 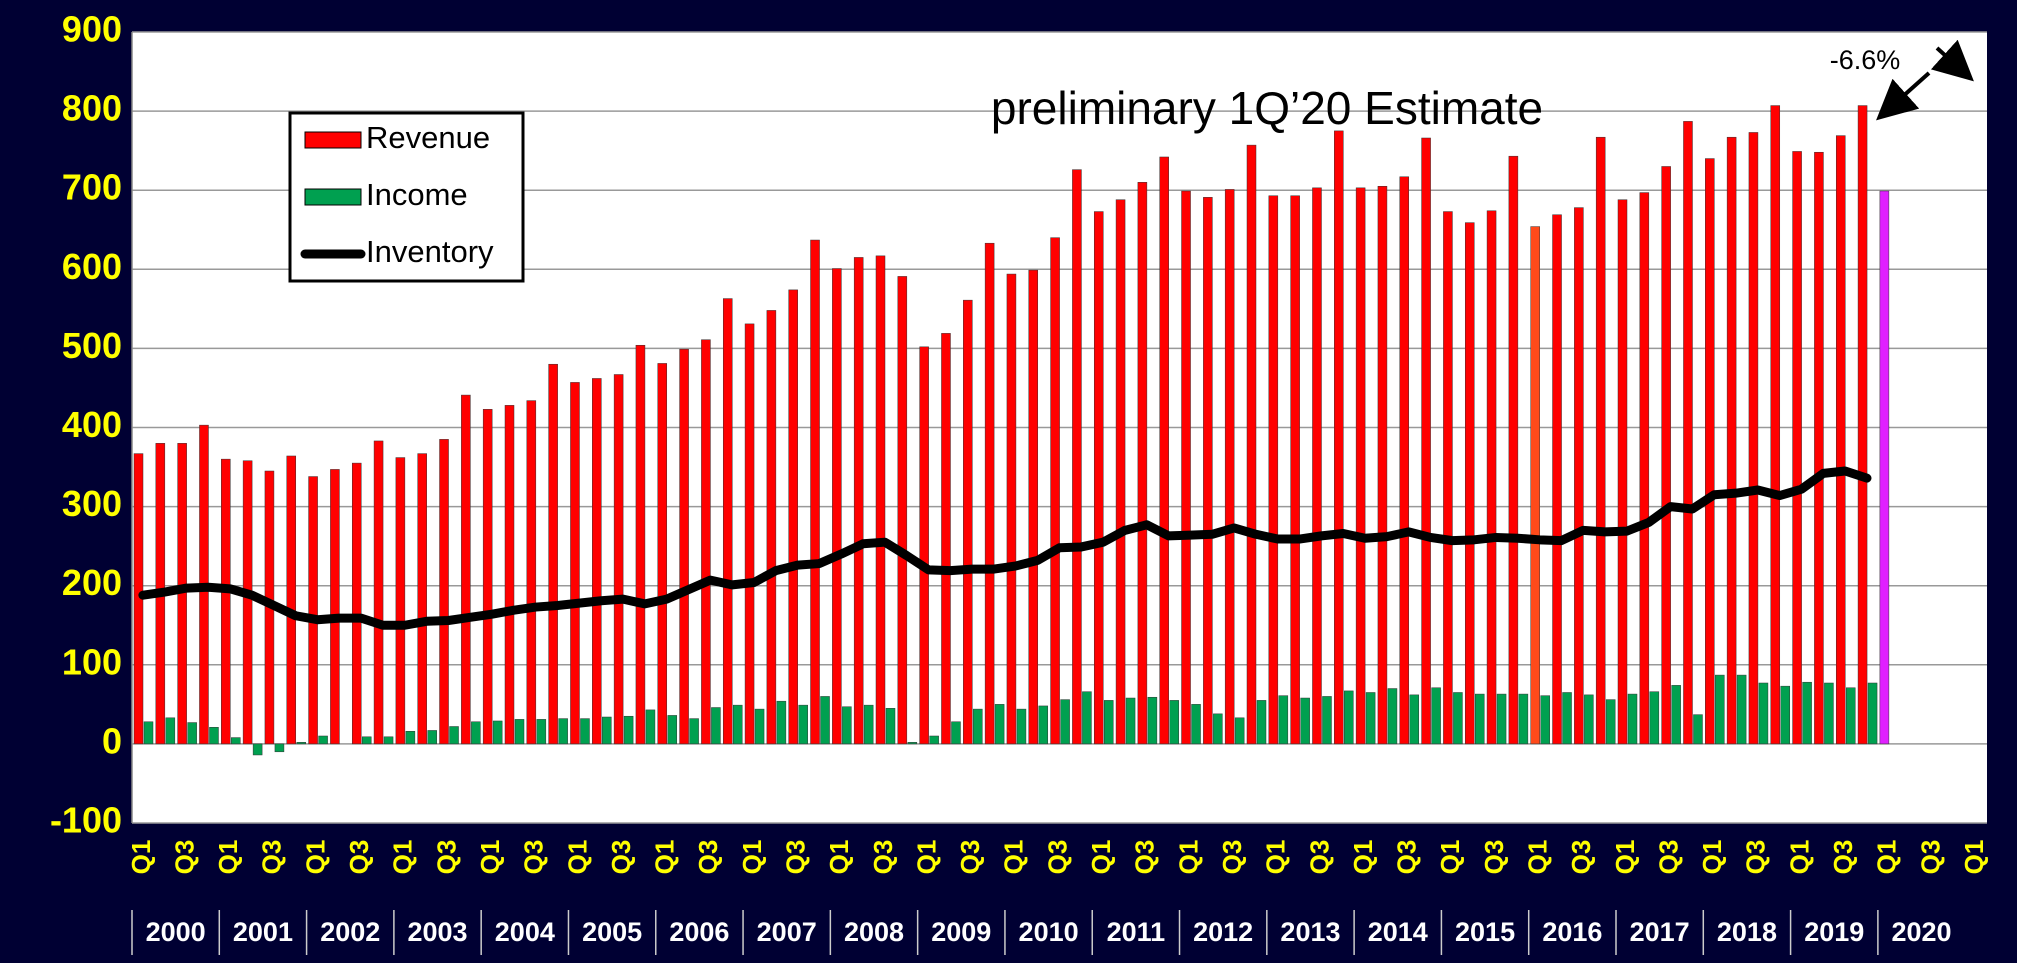 I want to click on arrow, so click(x=1952, y=60).